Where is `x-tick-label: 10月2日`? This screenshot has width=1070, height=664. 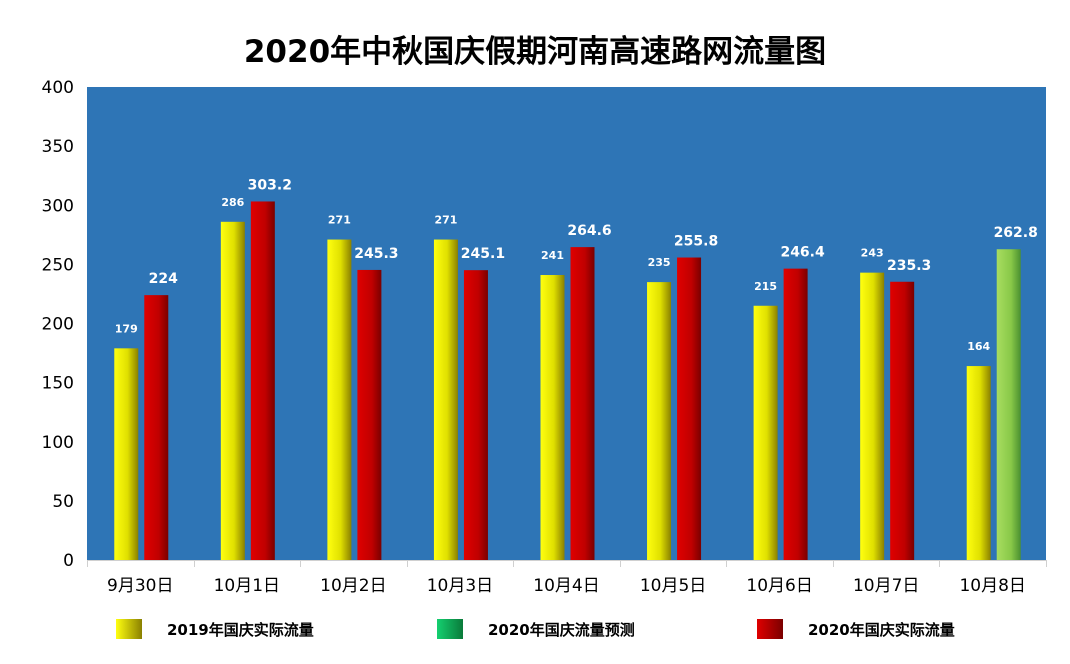
x-tick-label: 10月2日 is located at coordinates (353, 586).